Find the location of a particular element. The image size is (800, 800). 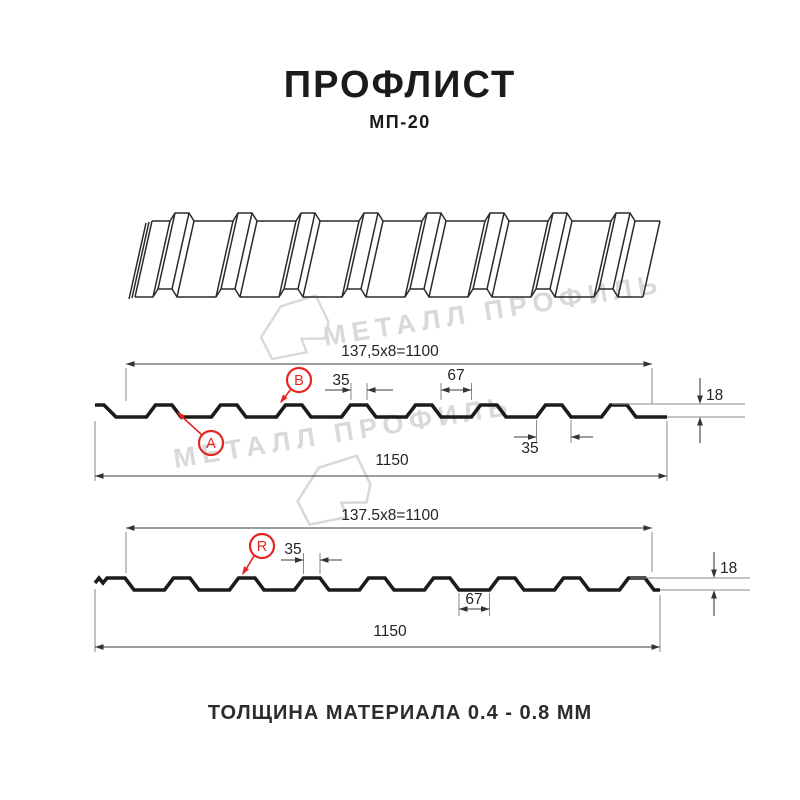

marker-circle-r is located at coordinates (262, 546).